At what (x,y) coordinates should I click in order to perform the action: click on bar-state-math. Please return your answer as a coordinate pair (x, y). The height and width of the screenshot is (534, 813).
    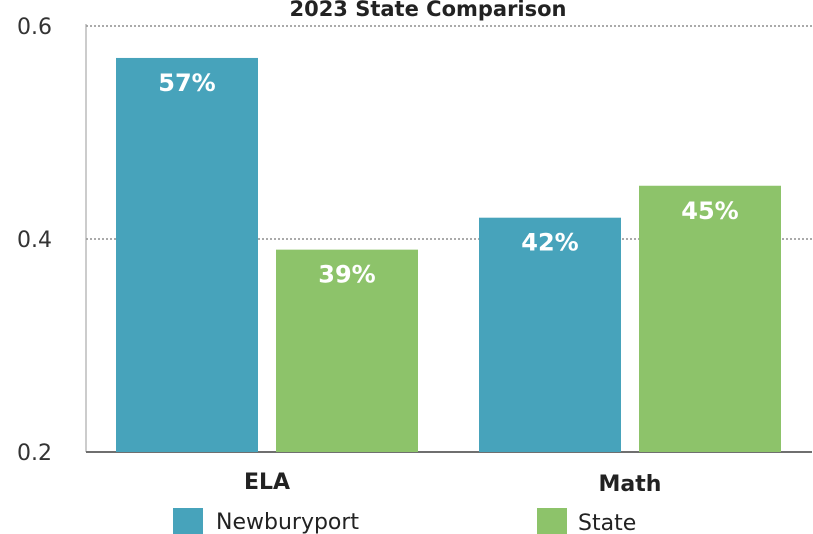
    Looking at the image, I should click on (710, 318).